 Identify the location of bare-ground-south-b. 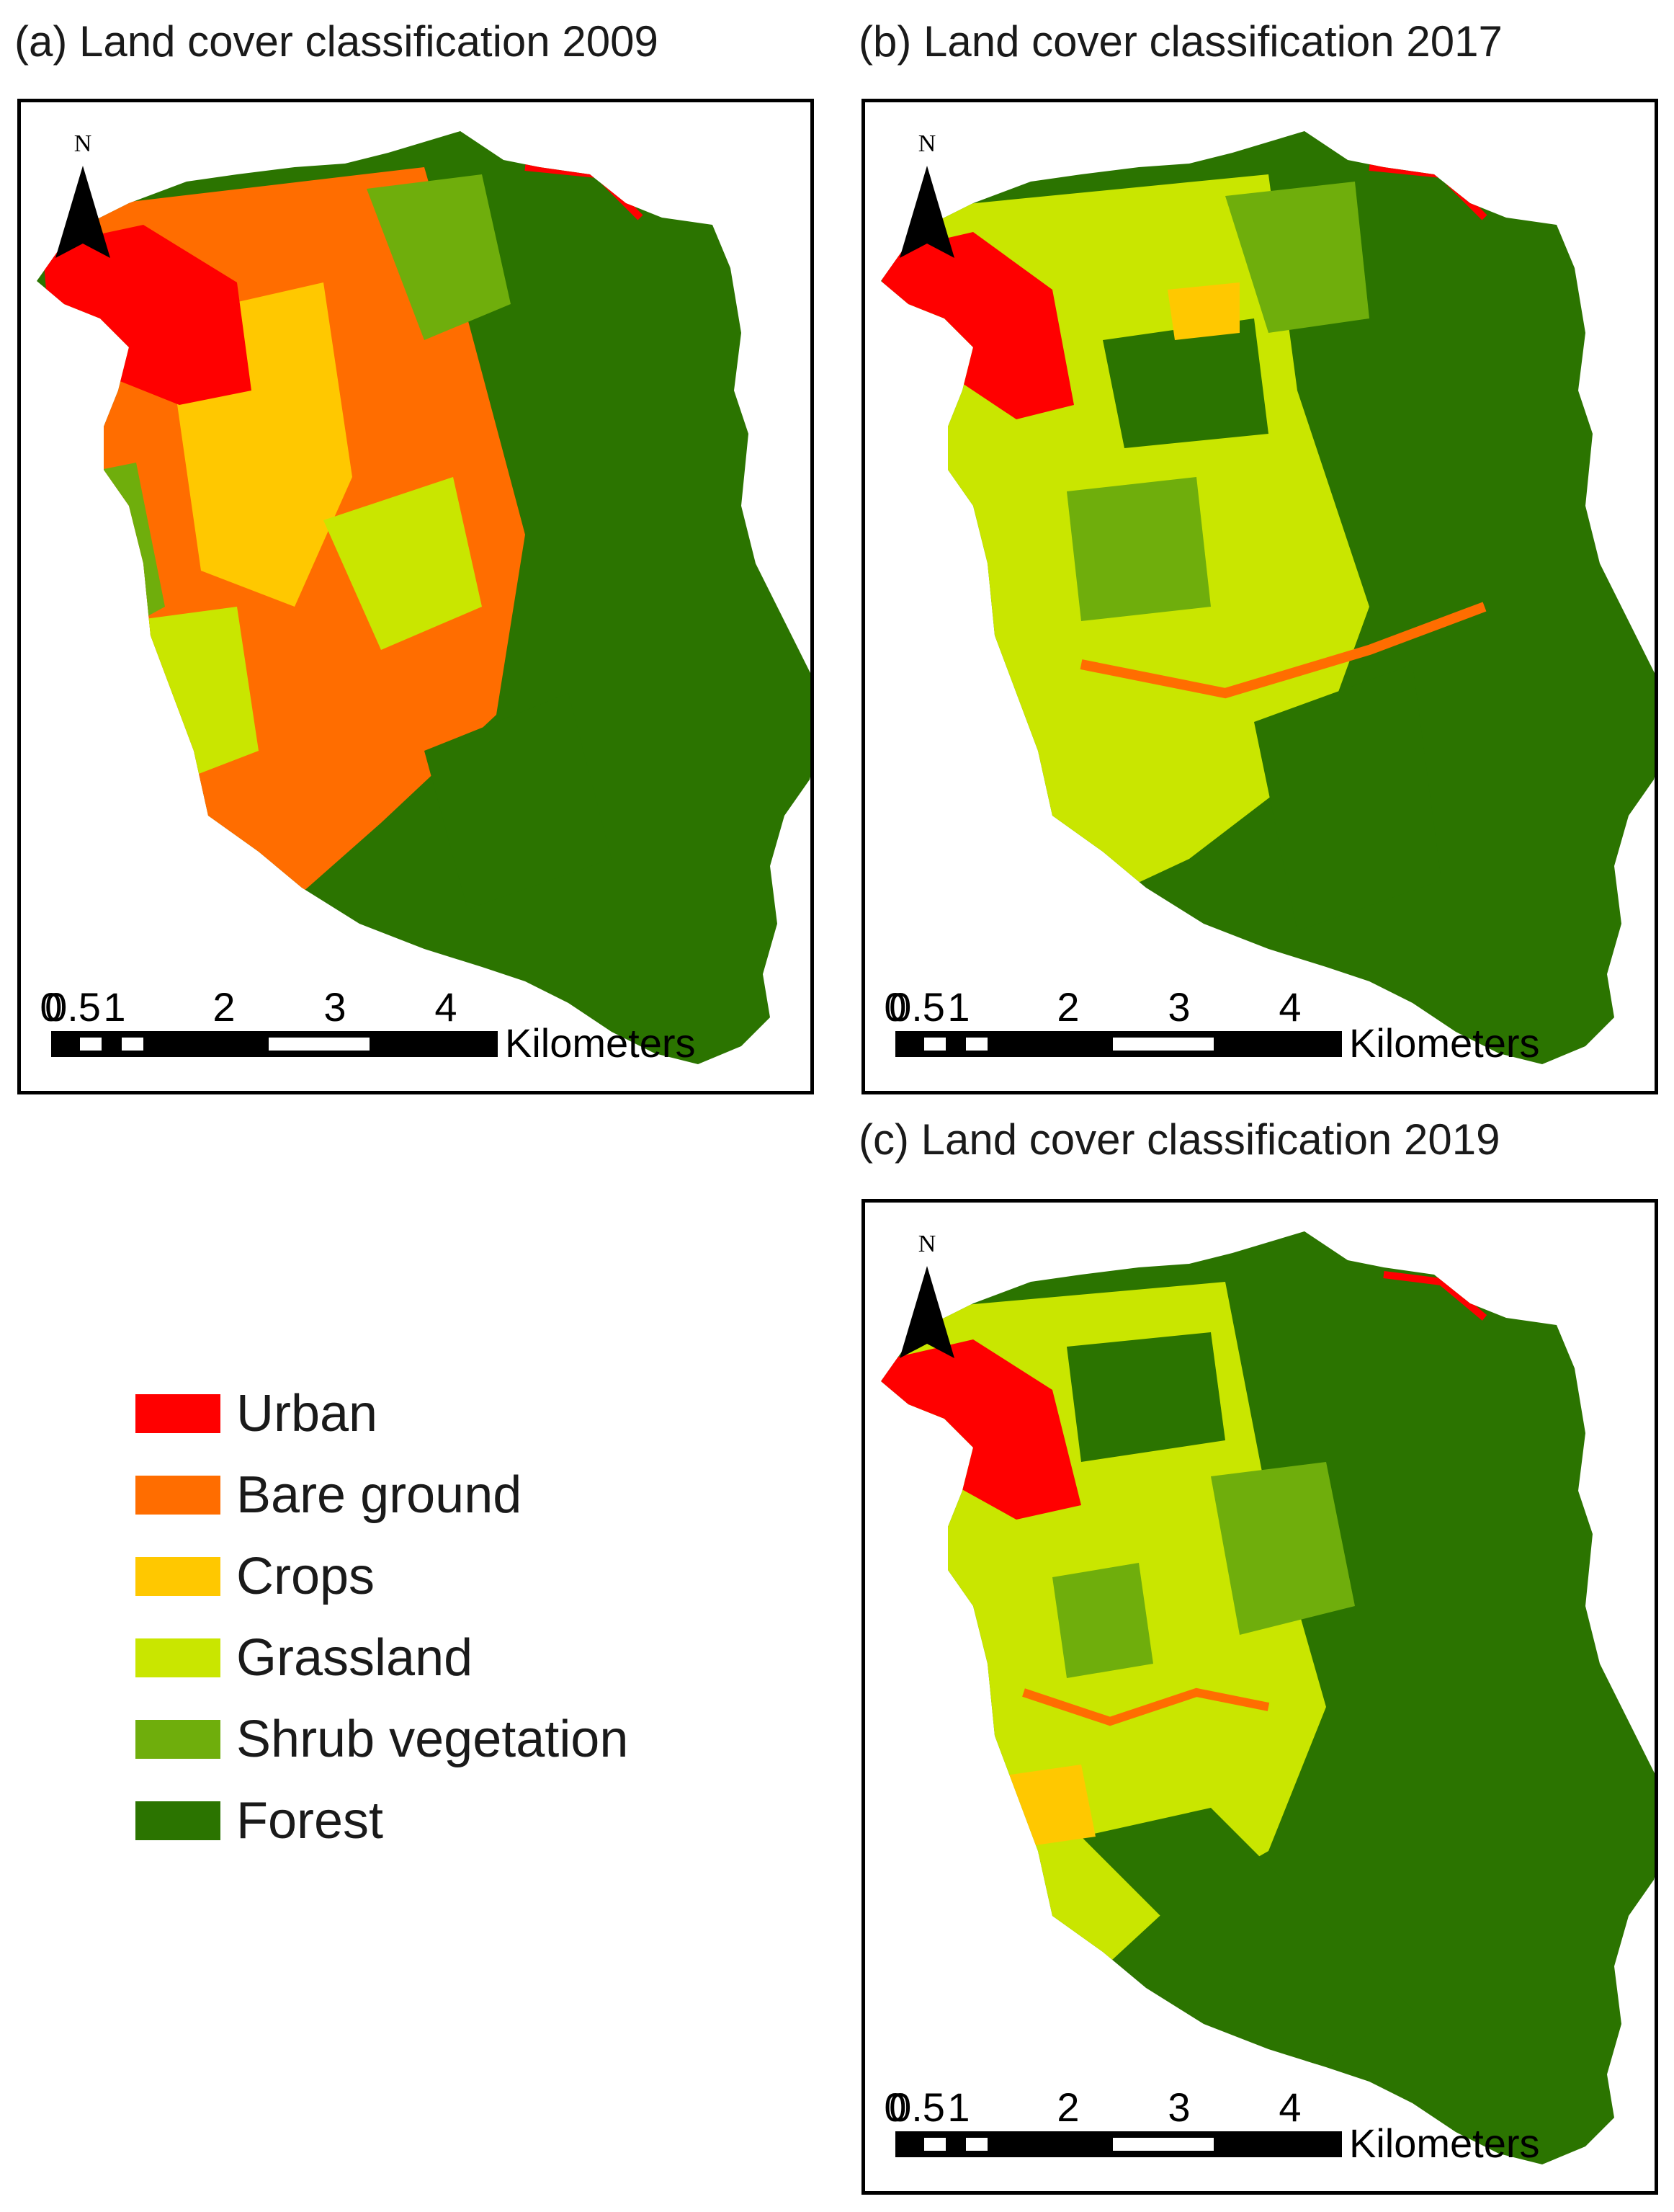
(1009, 863).